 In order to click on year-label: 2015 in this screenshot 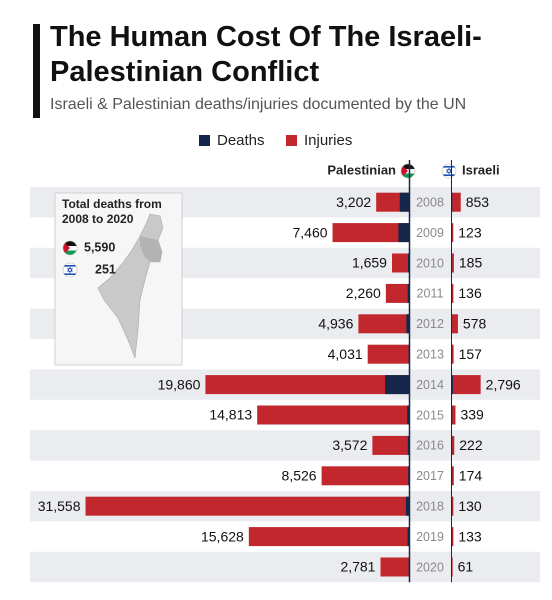, I will do `click(430, 415)`.